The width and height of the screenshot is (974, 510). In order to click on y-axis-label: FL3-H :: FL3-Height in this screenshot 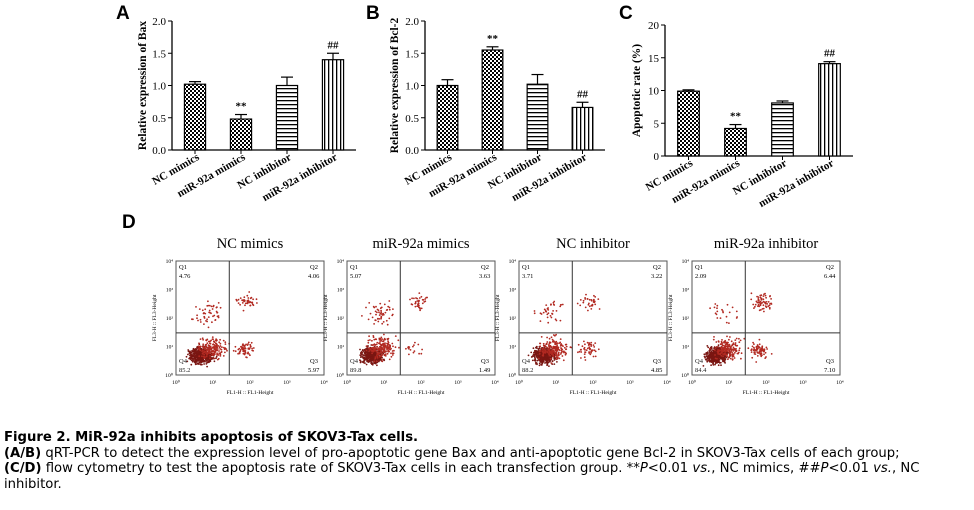, I will do `click(155, 317)`.